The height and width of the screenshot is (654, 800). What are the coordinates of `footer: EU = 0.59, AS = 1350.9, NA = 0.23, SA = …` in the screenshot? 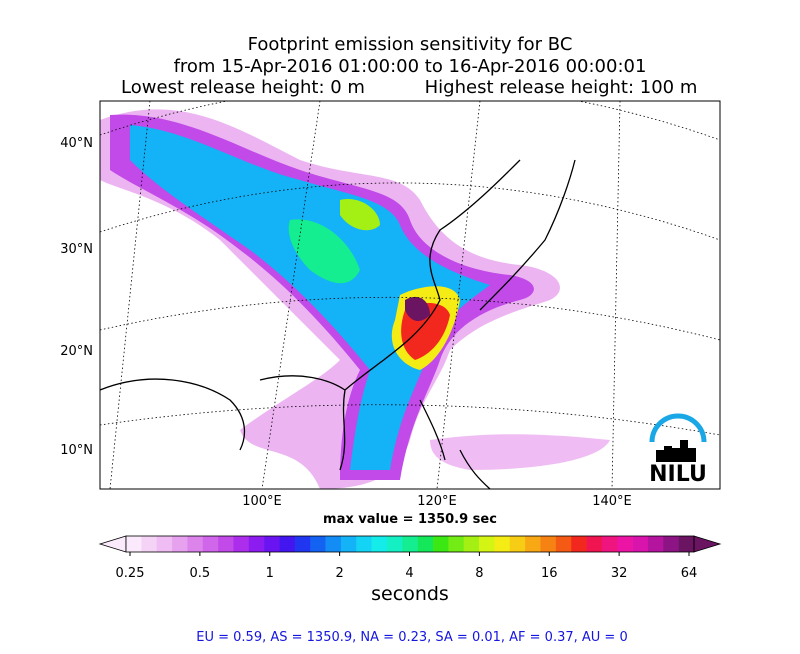 It's located at (411, 637).